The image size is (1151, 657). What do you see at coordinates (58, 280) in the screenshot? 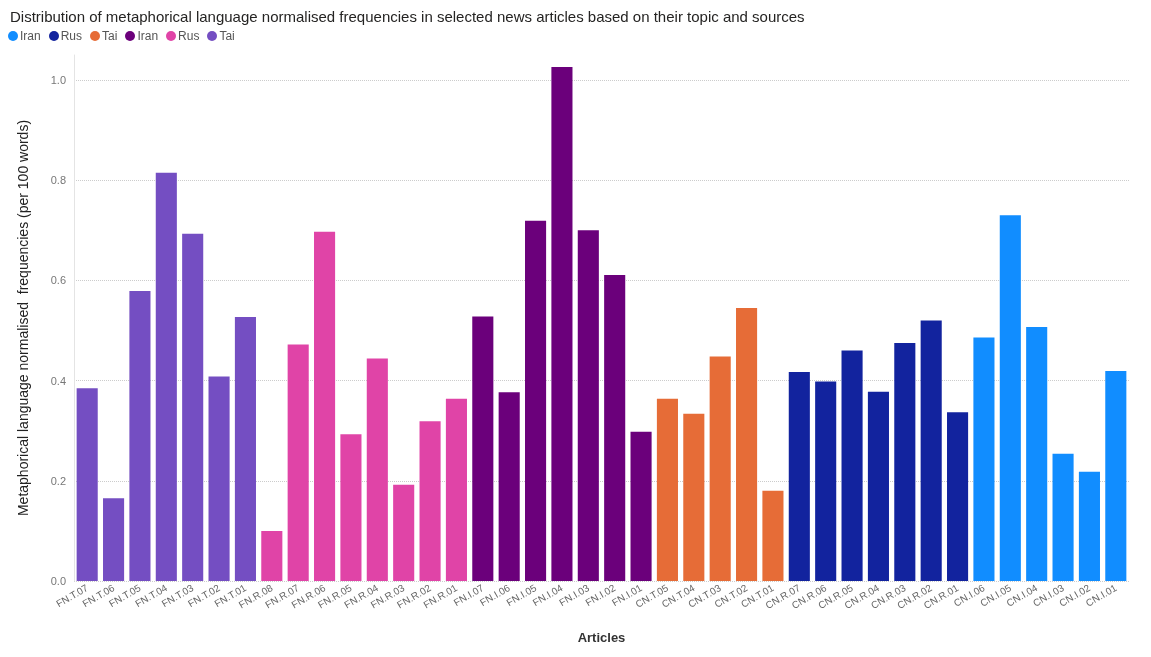
I see `y-tick-label: 0.6` at bounding box center [58, 280].